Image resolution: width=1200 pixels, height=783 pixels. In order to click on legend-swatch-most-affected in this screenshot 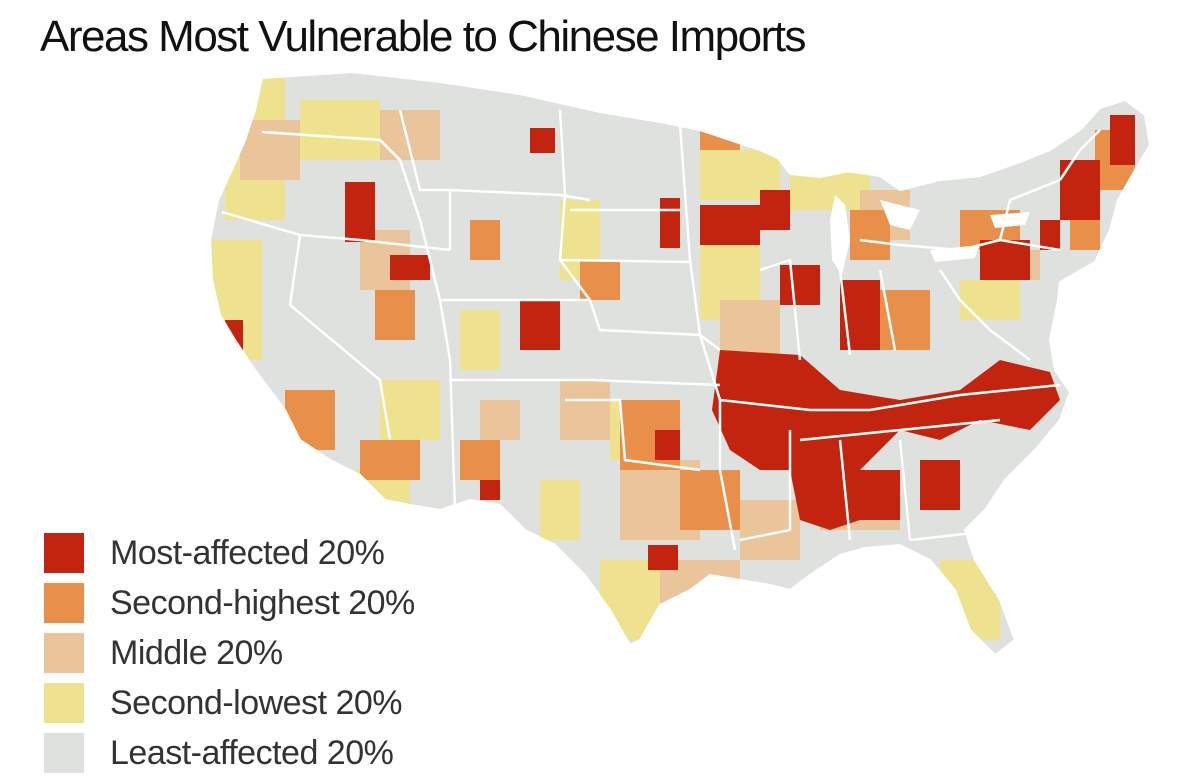, I will do `click(64, 553)`.